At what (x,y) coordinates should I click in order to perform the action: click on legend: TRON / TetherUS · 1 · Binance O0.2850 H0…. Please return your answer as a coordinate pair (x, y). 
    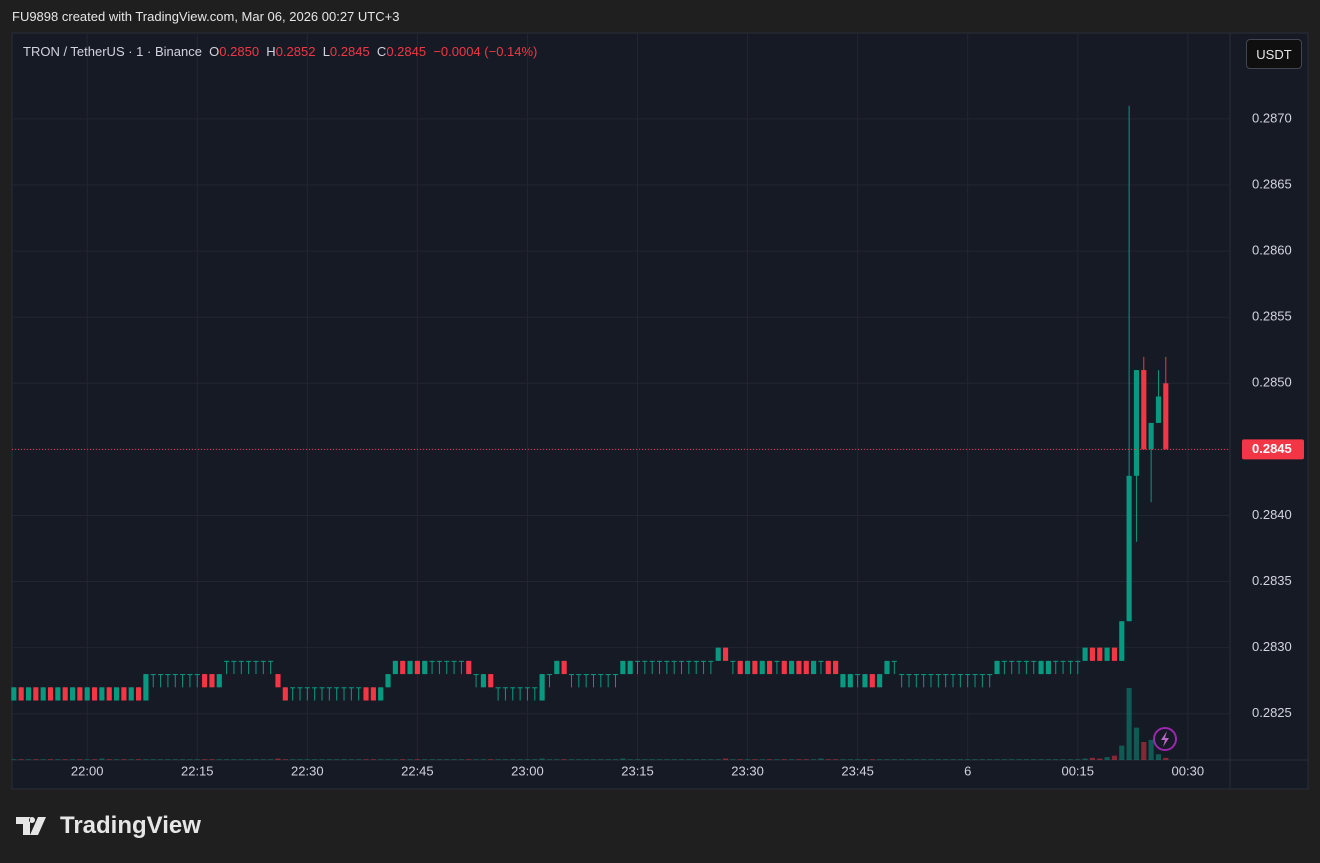
    Looking at the image, I should click on (280, 51).